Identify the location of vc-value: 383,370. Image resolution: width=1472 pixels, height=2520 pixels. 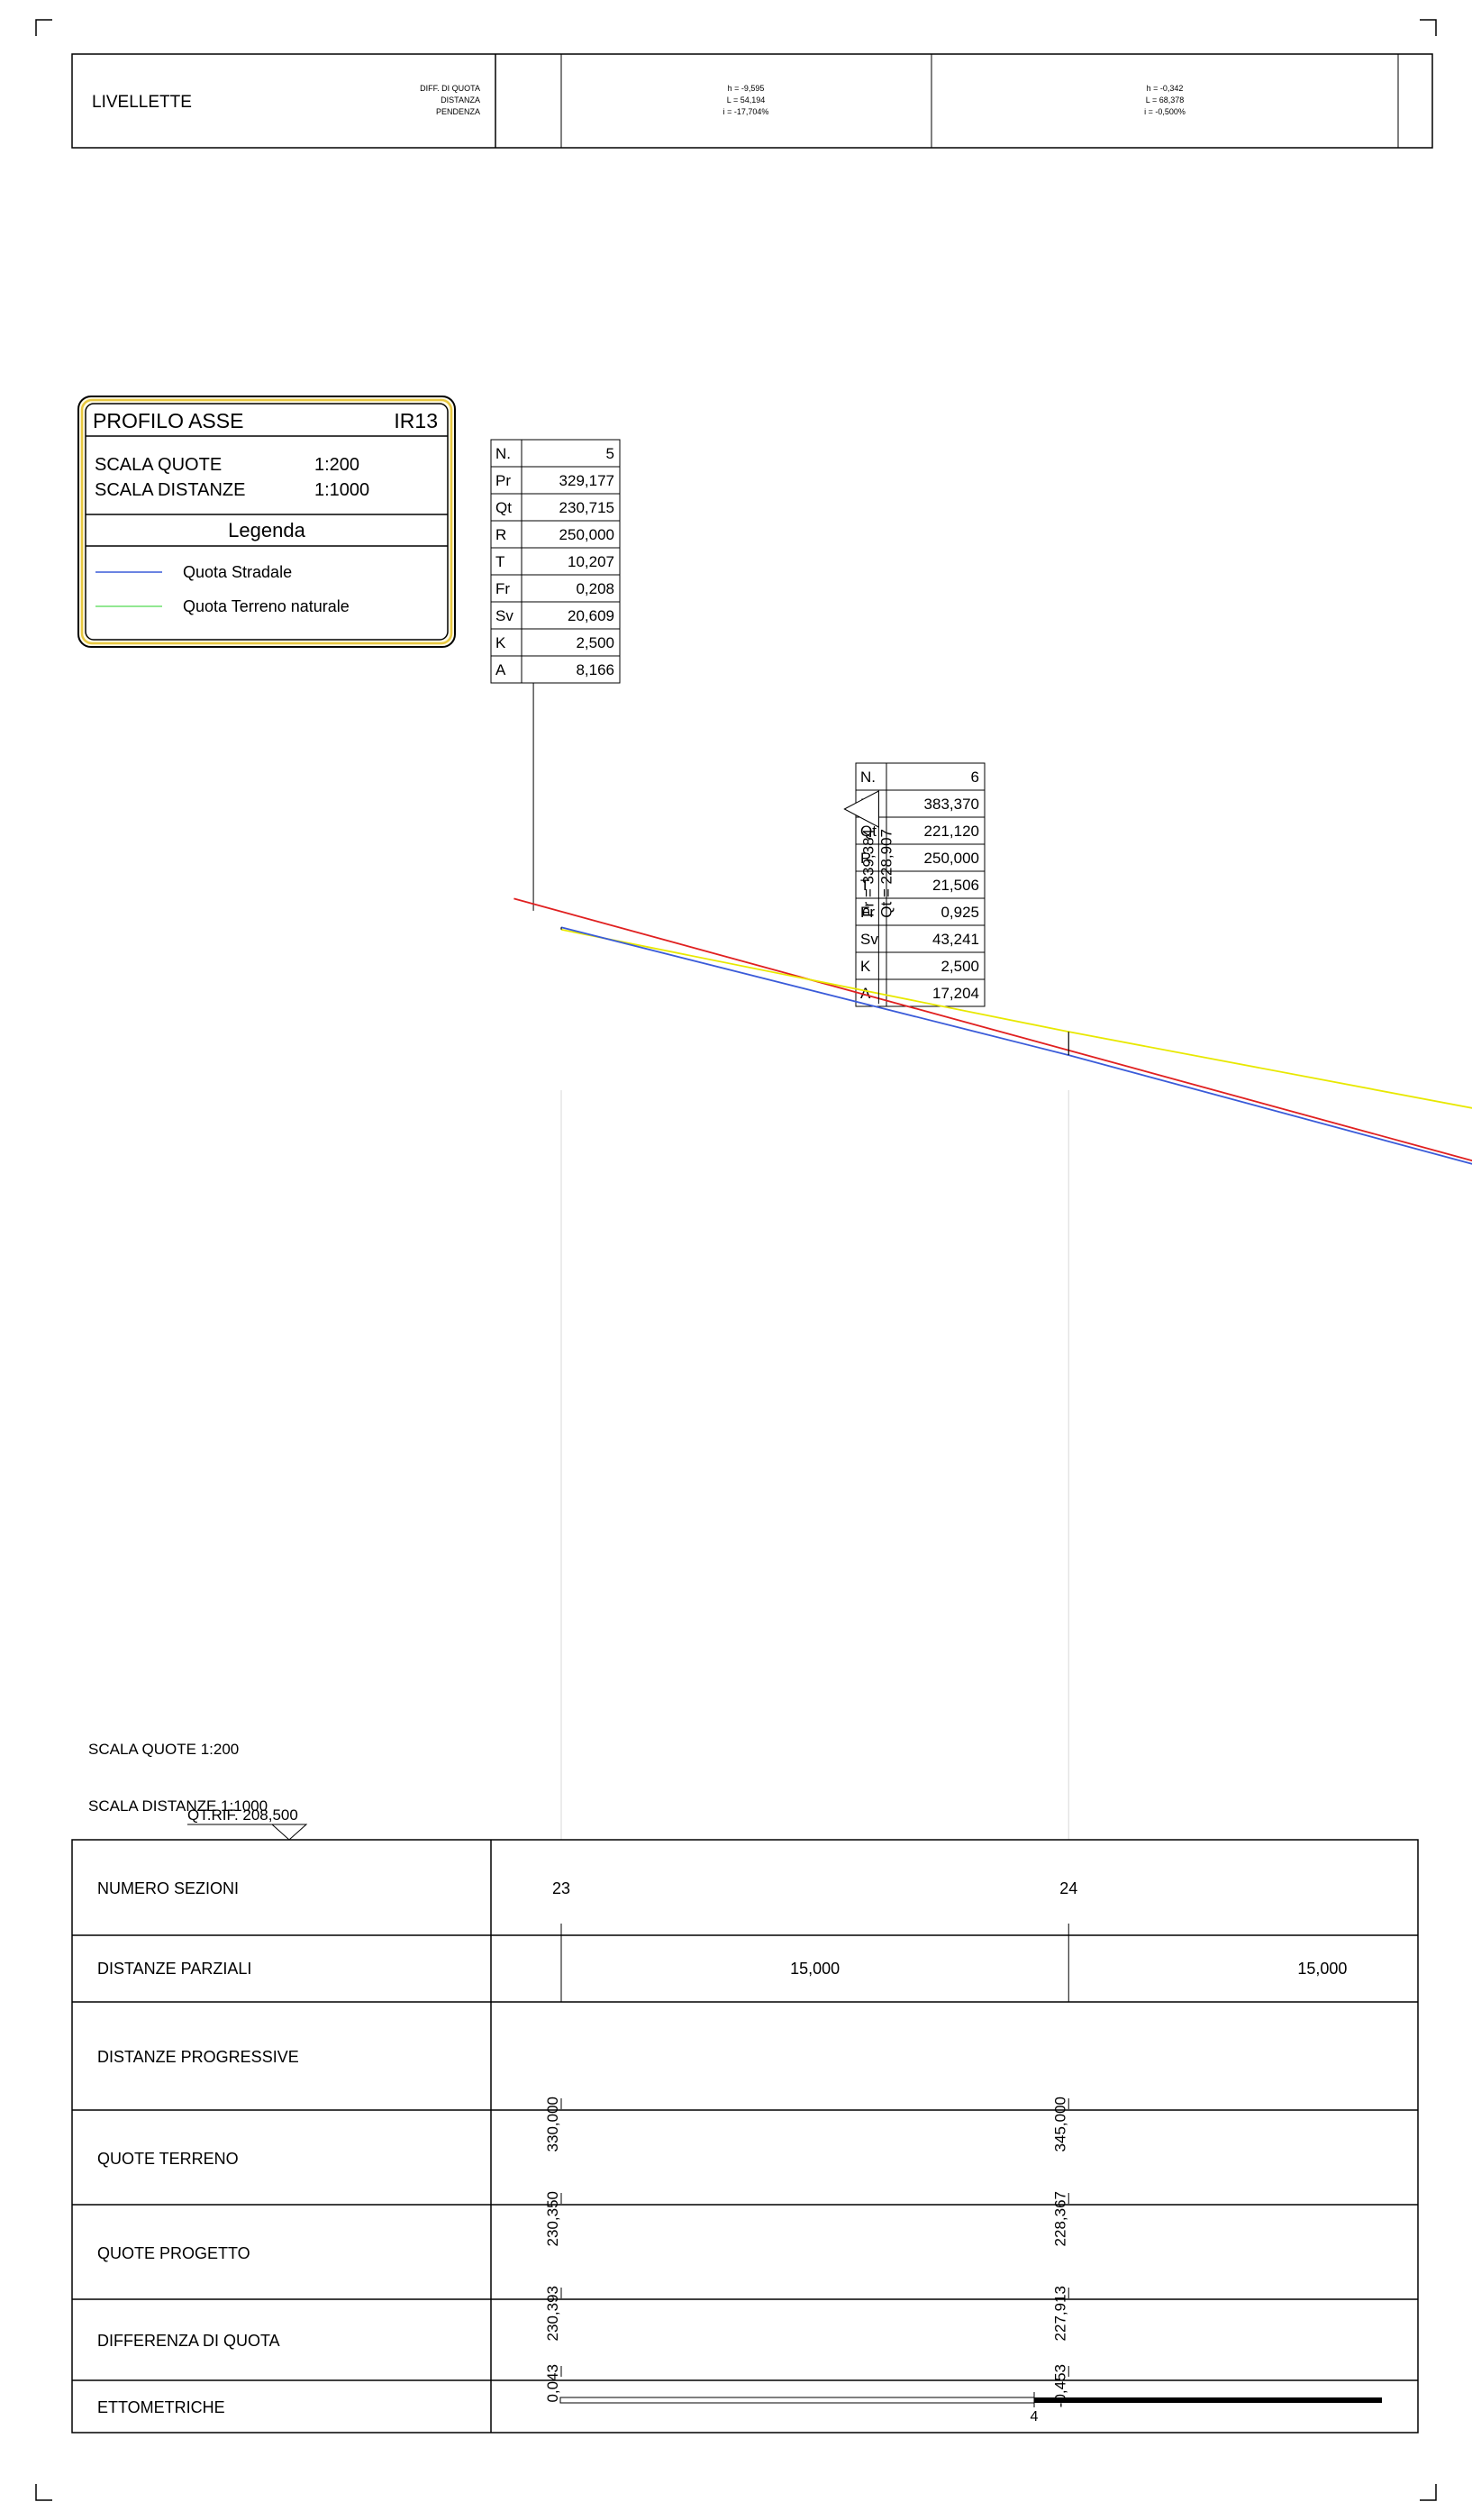
(951, 805).